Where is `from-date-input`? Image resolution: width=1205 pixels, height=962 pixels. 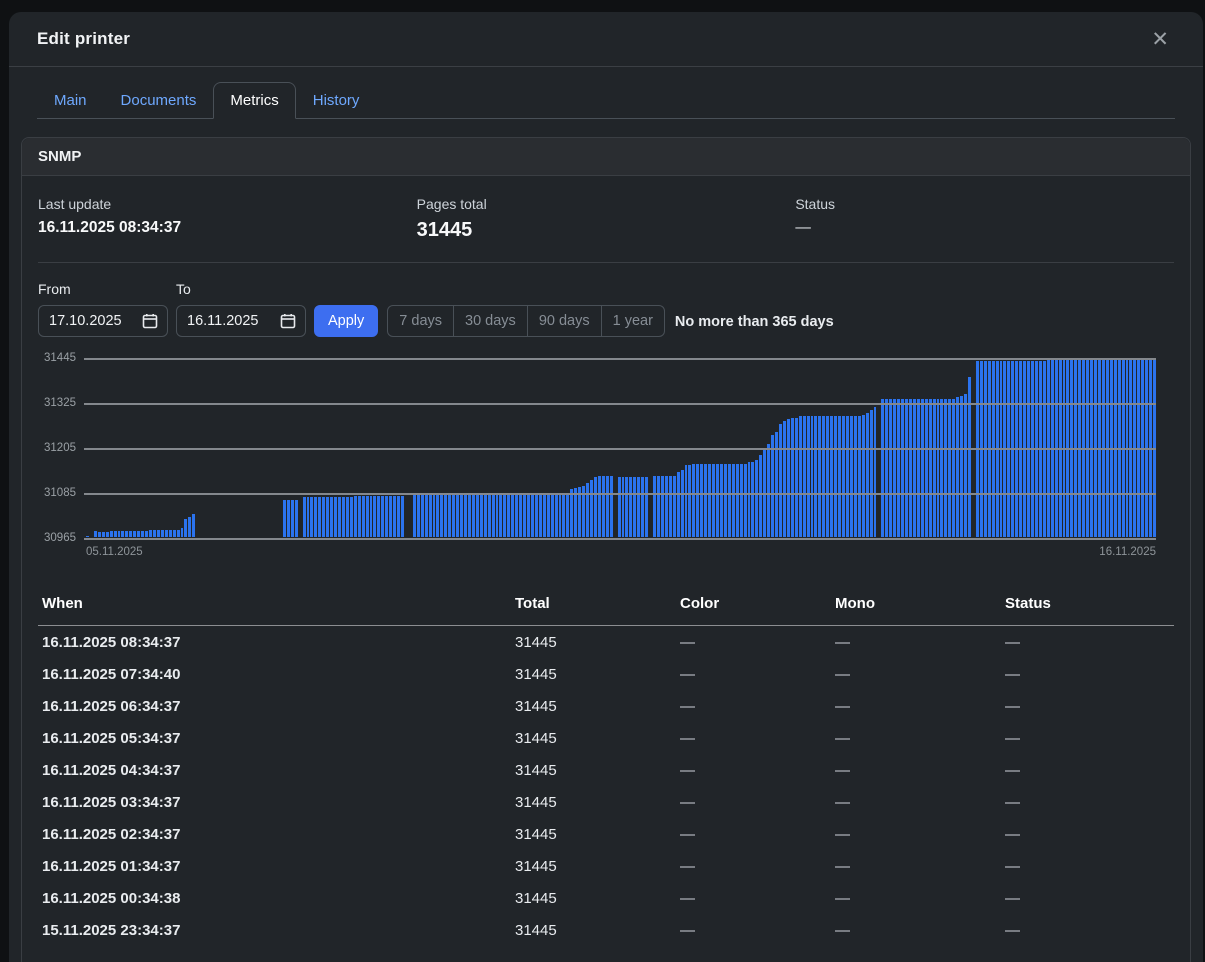
from-date-input is located at coordinates (103, 321).